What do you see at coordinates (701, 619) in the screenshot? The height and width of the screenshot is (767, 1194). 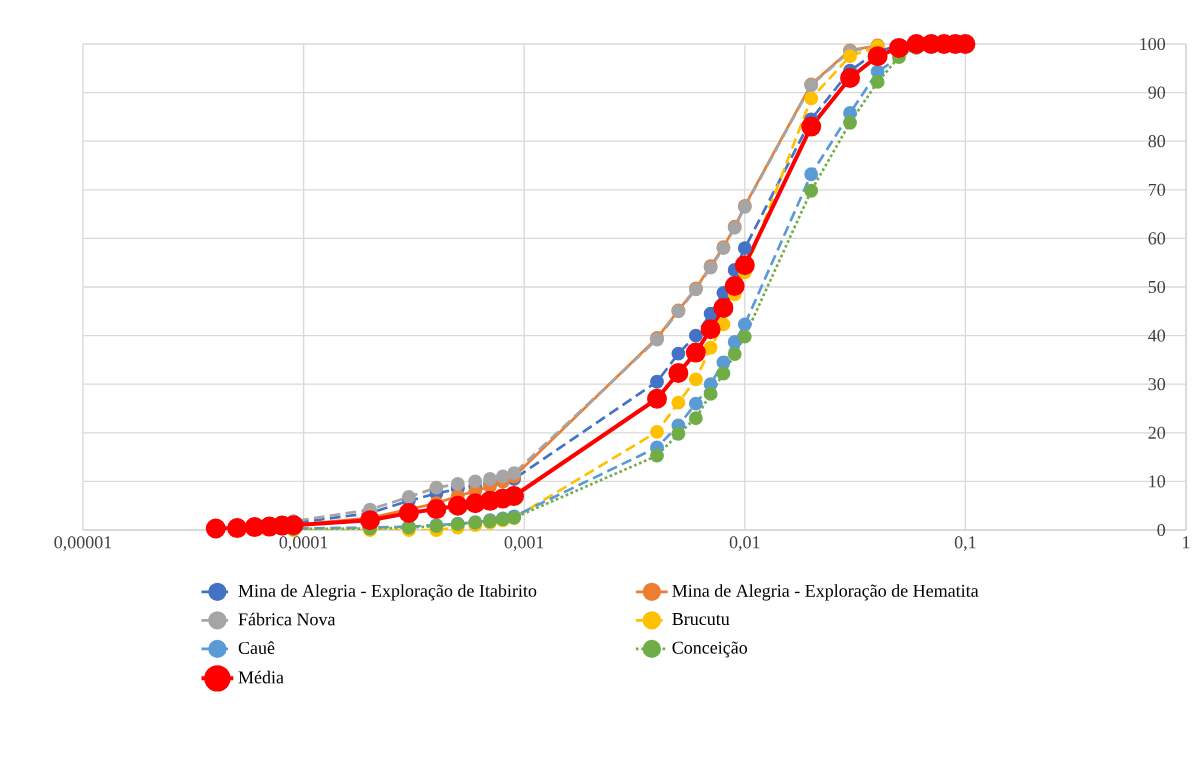 I see `legend-label: Brucutu` at bounding box center [701, 619].